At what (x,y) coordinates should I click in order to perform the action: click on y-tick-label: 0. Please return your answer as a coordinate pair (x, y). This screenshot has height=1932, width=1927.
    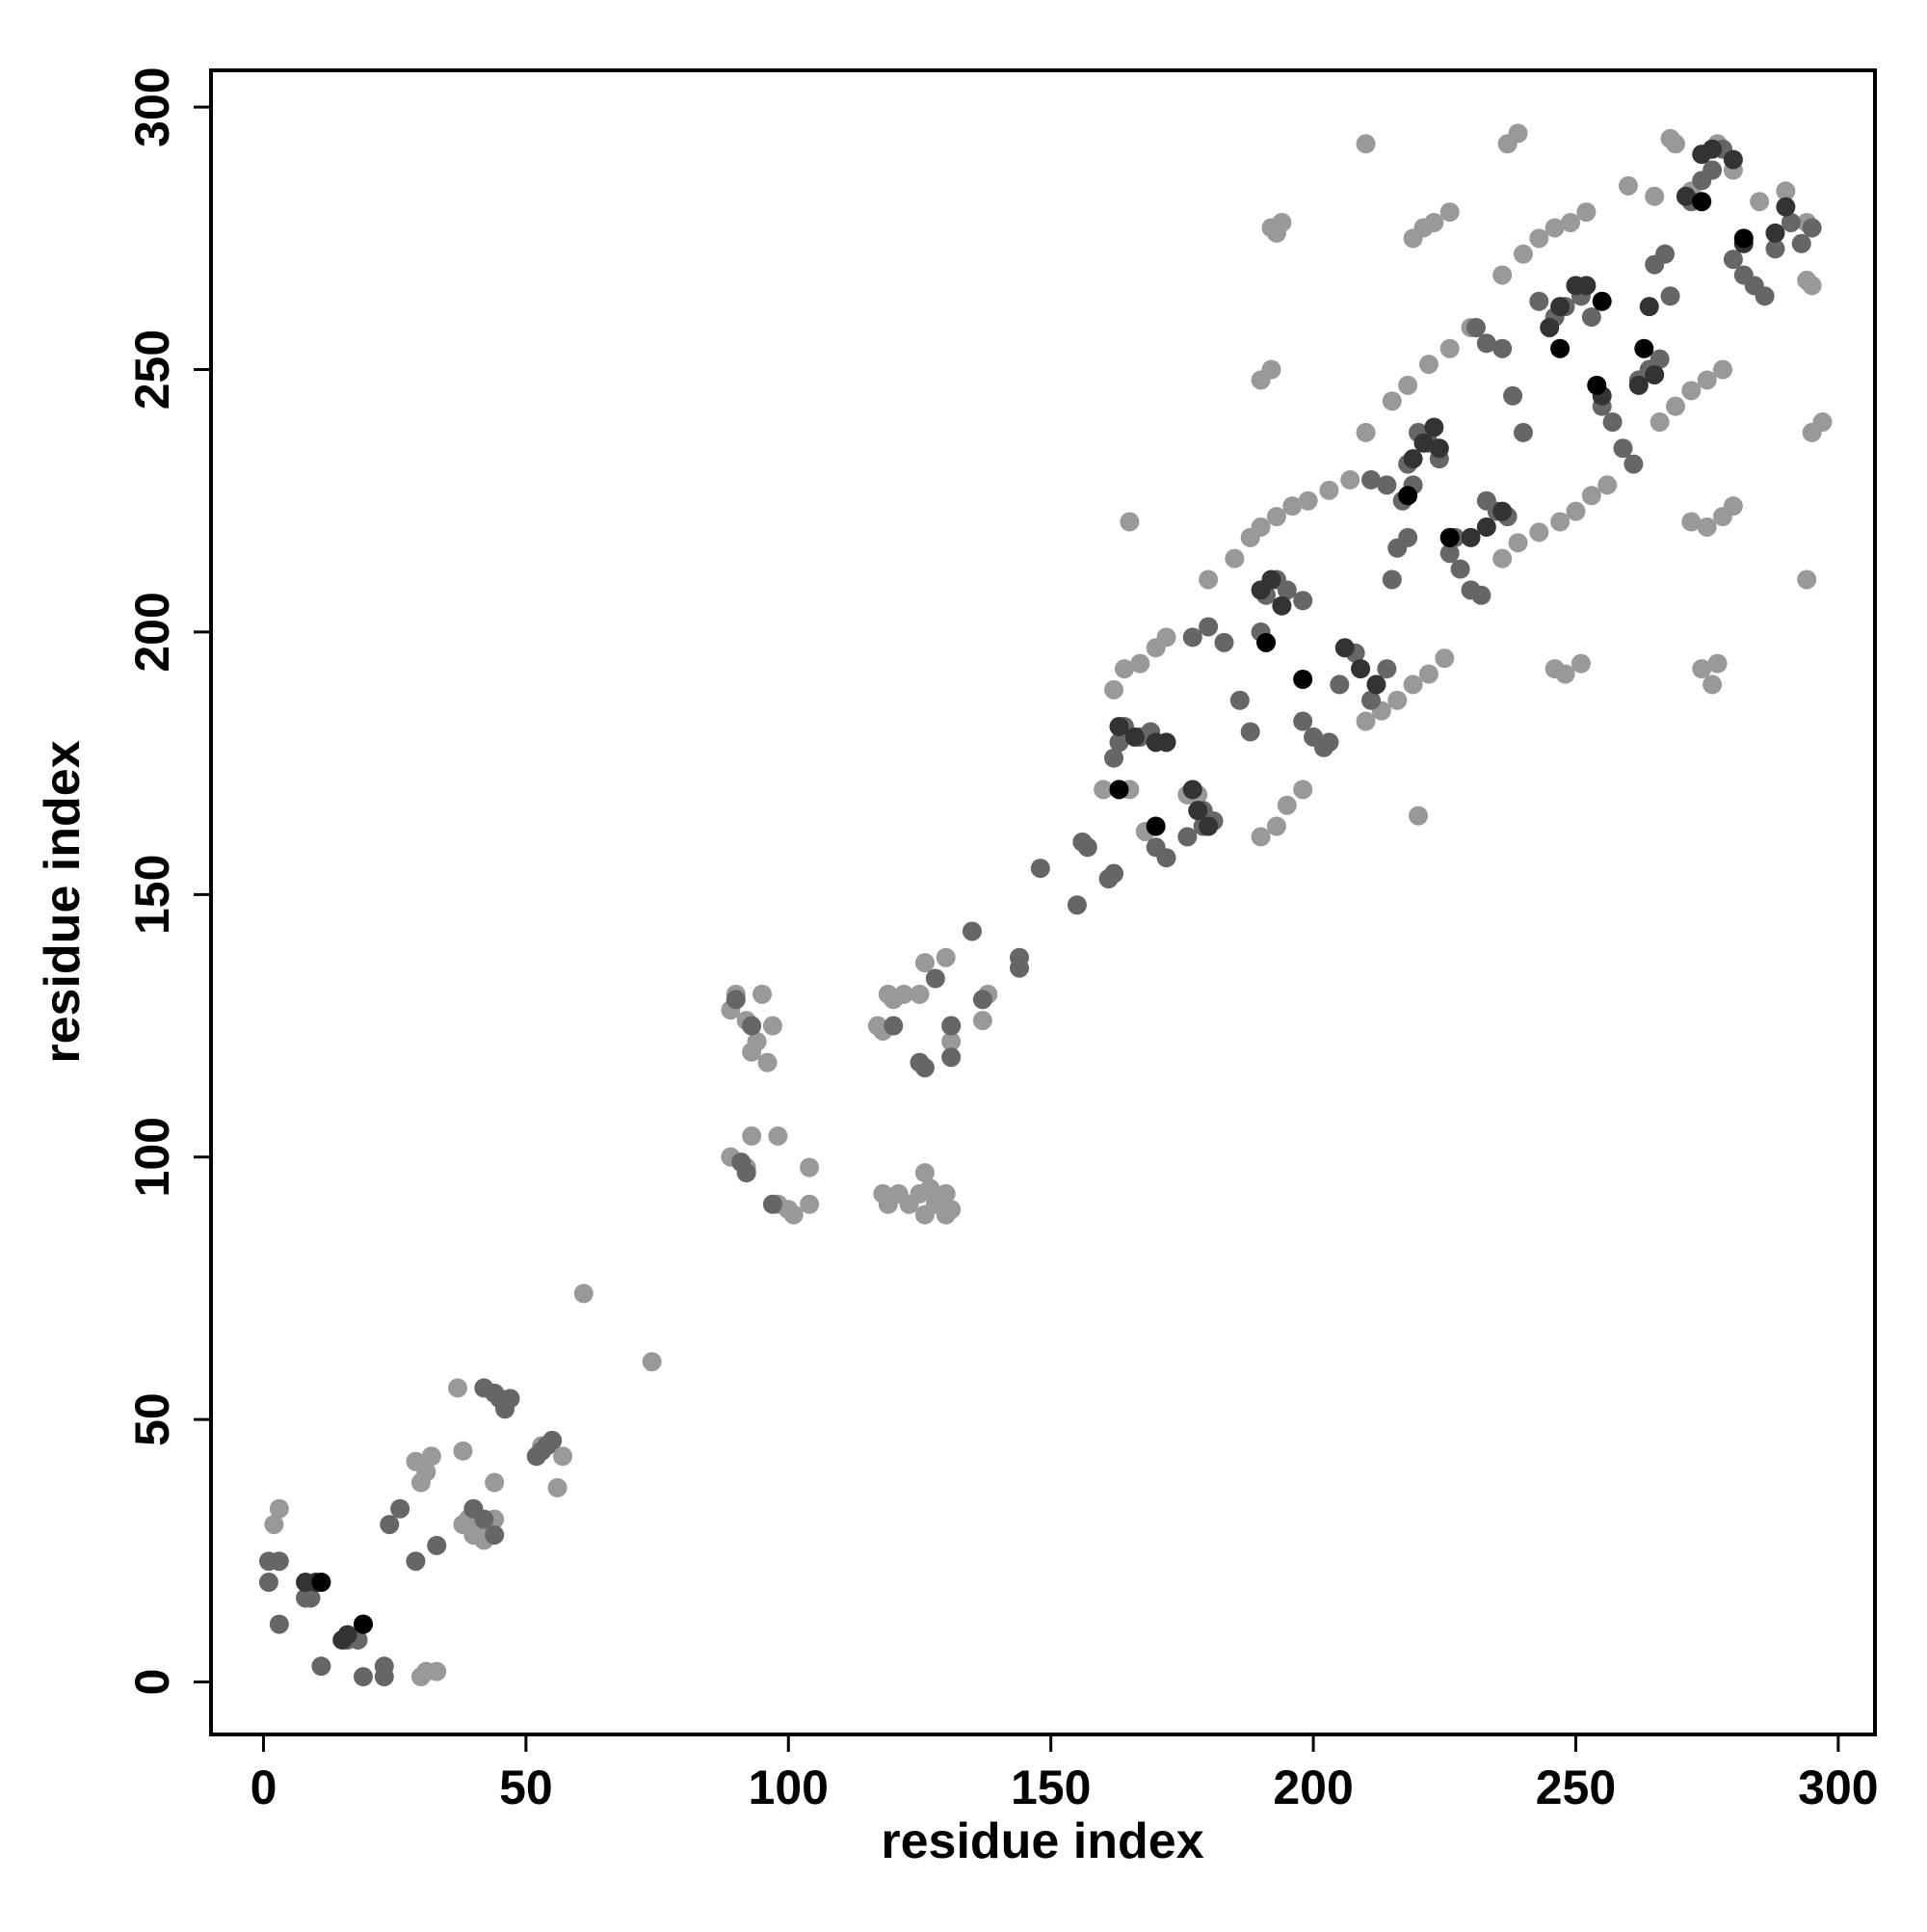
    Looking at the image, I should click on (152, 1682).